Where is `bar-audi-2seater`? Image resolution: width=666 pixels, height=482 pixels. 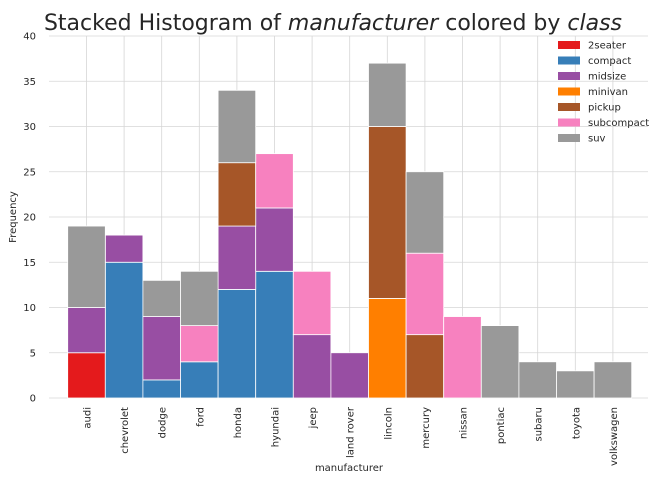 bar-audi-2seater is located at coordinates (86, 375).